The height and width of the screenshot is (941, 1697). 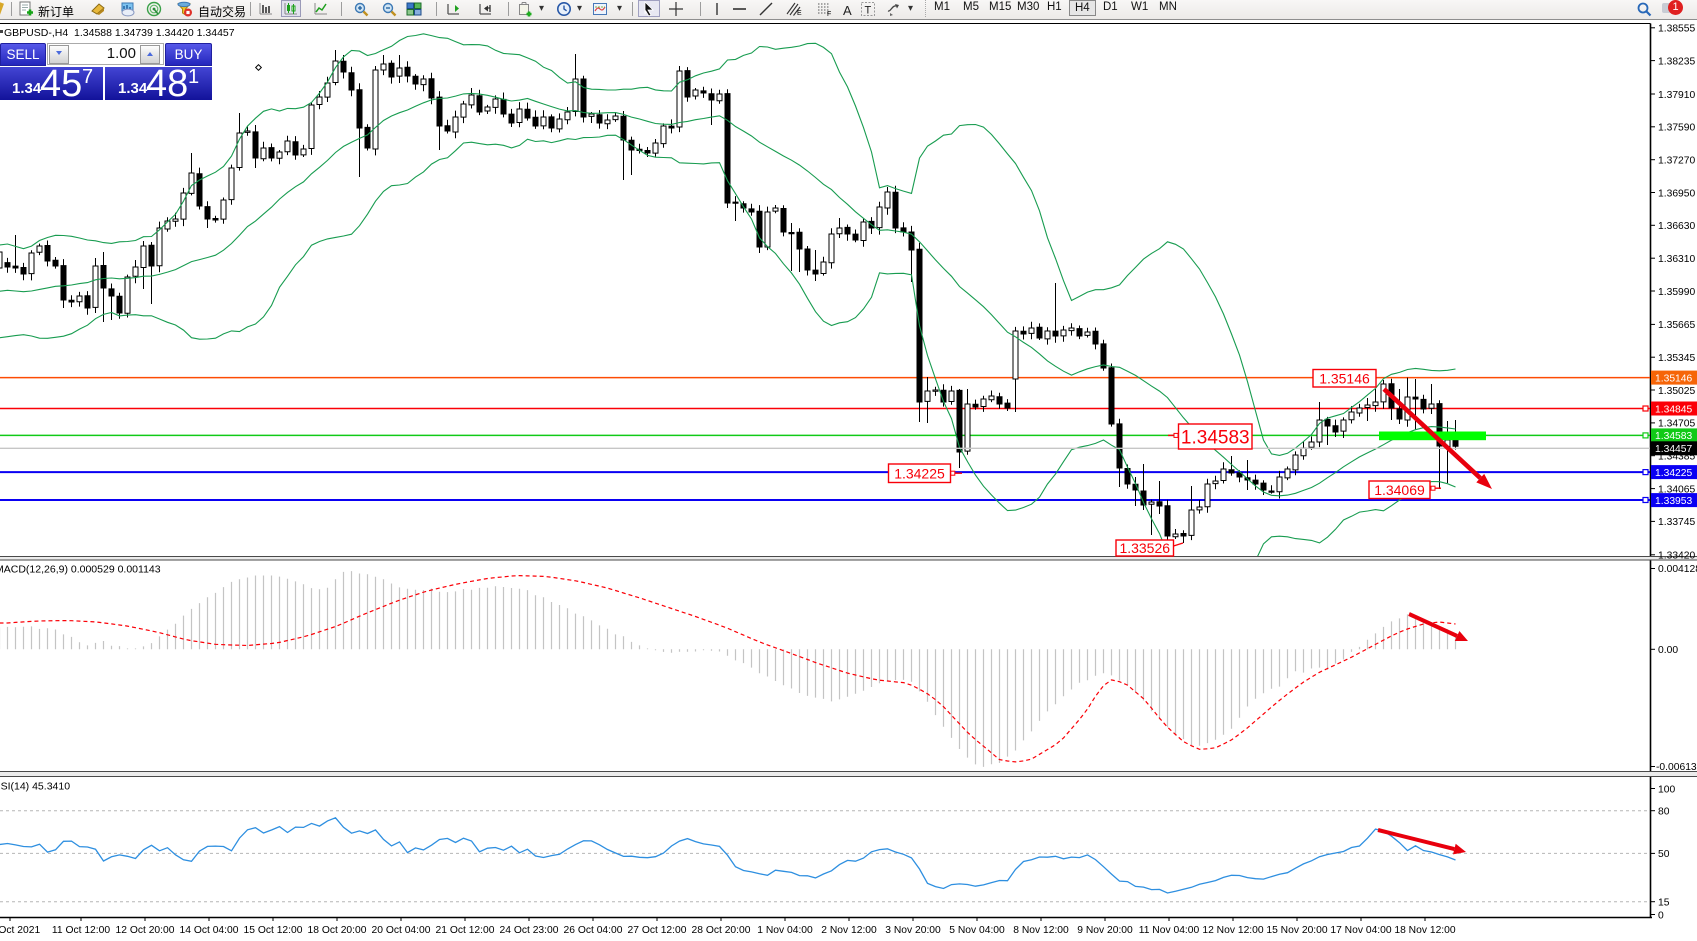 I want to click on svg-text: T, so click(x=868, y=11).